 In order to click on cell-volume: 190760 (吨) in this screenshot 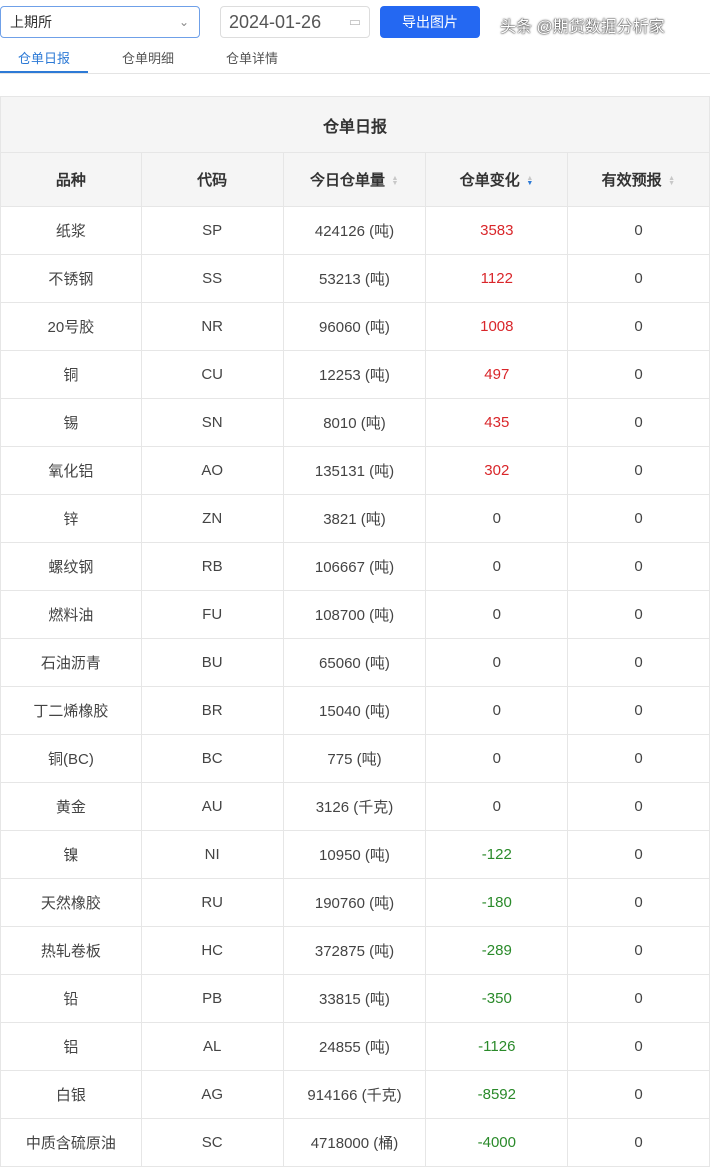, I will do `click(354, 902)`.